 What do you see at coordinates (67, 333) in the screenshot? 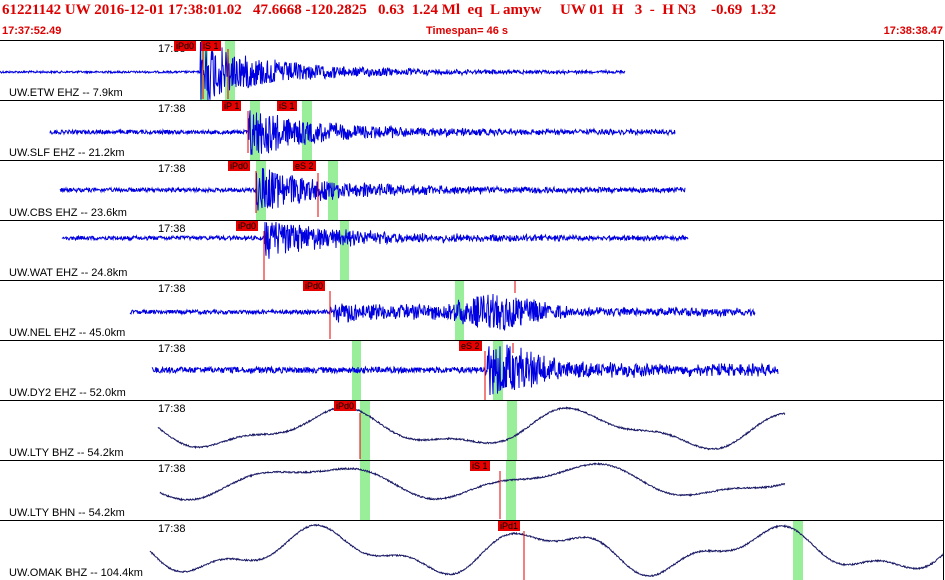
I see `channel-label: UW.NEL EHZ -- 45.0km` at bounding box center [67, 333].